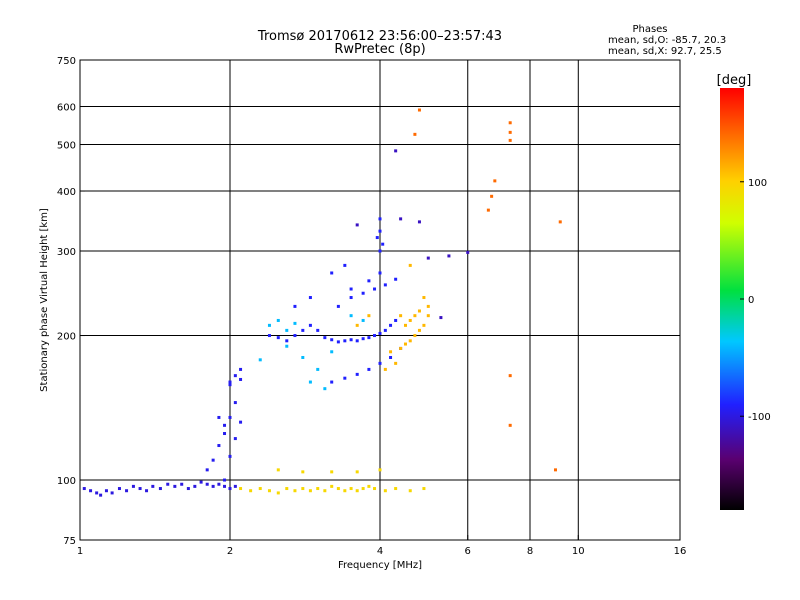 The height and width of the screenshot is (600, 800). I want to click on chart-subtitle: RwPretec (8p), so click(379, 49).